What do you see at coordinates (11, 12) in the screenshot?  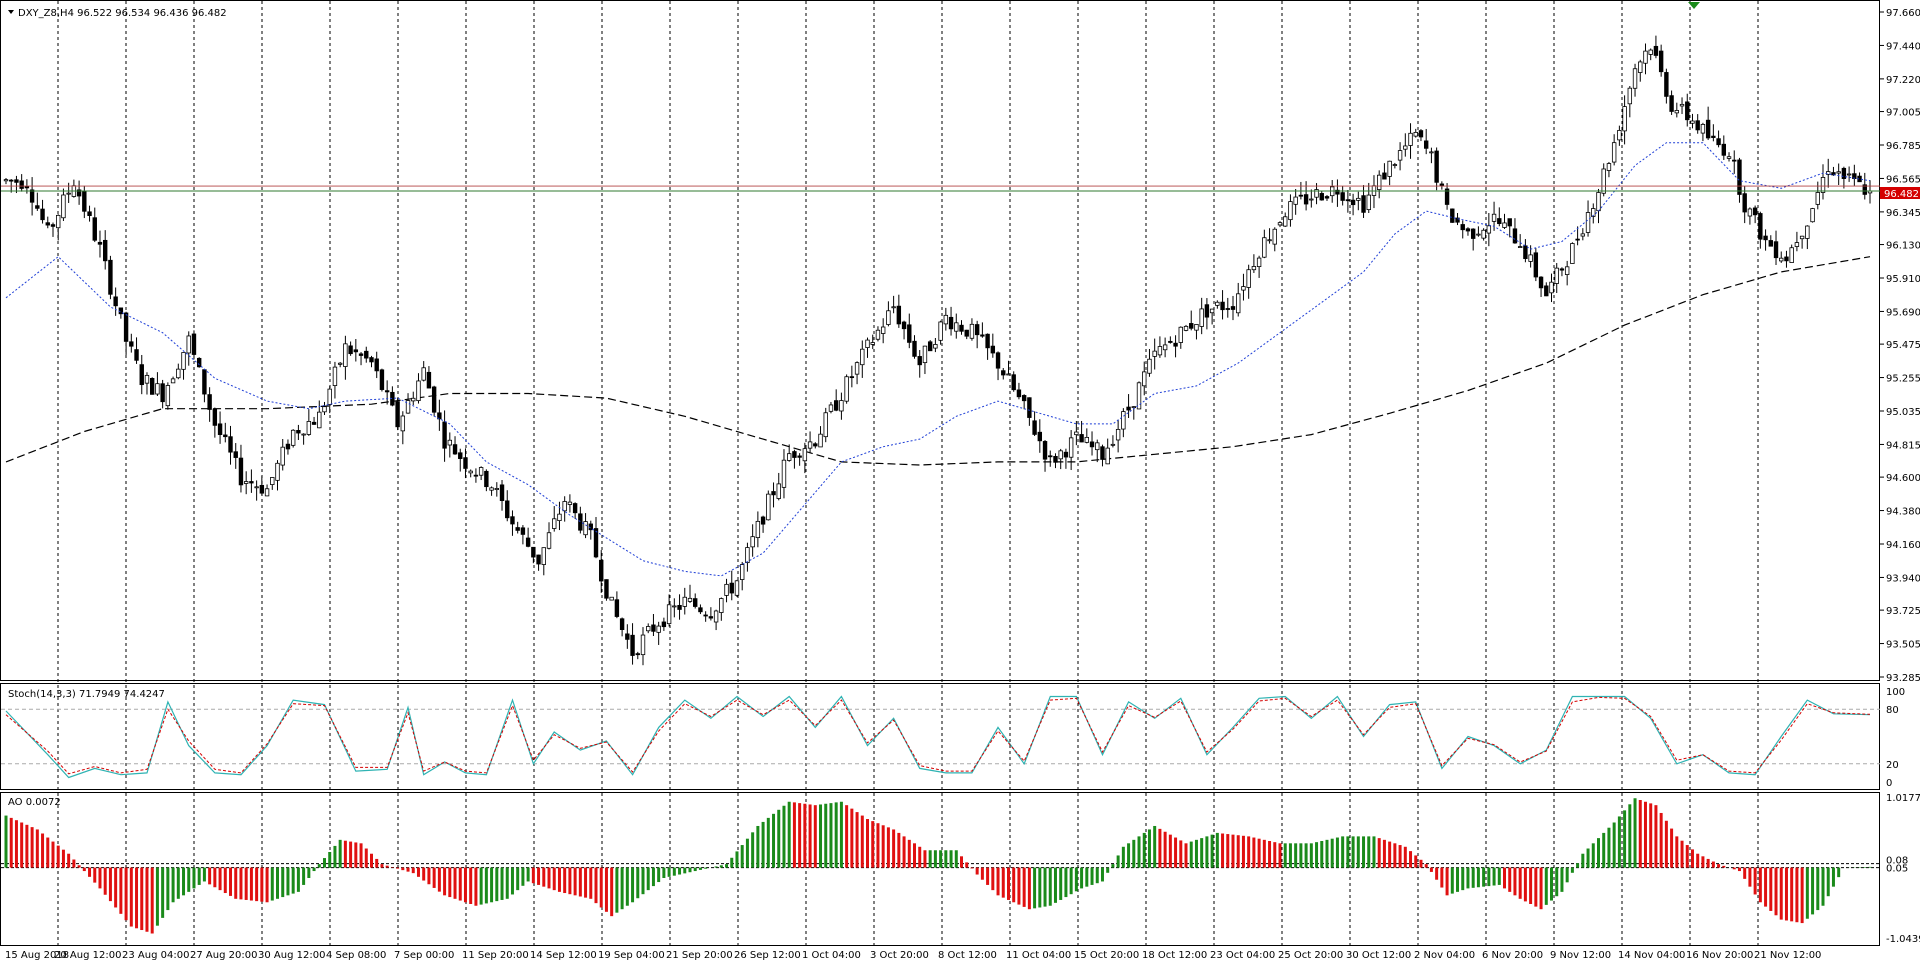 I see `collapse-triangle-icon` at bounding box center [11, 12].